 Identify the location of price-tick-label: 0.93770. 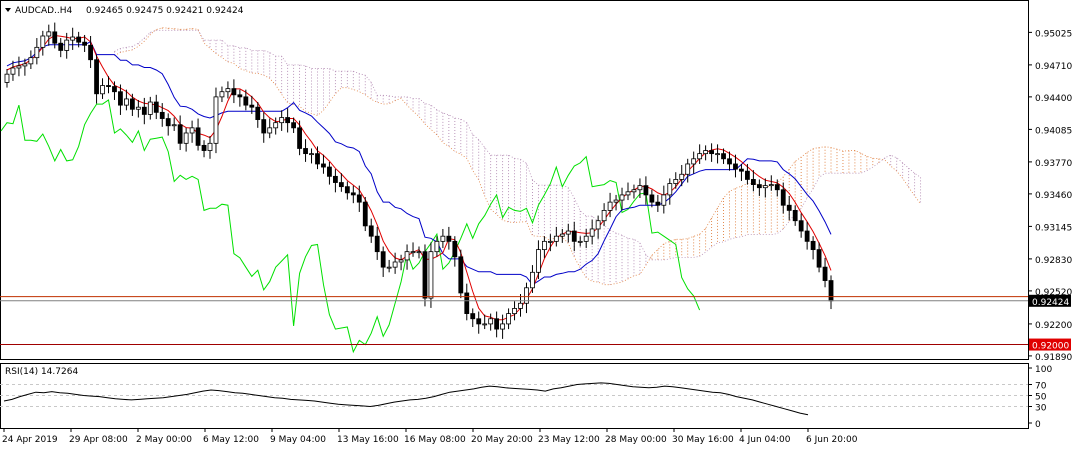
(1053, 164).